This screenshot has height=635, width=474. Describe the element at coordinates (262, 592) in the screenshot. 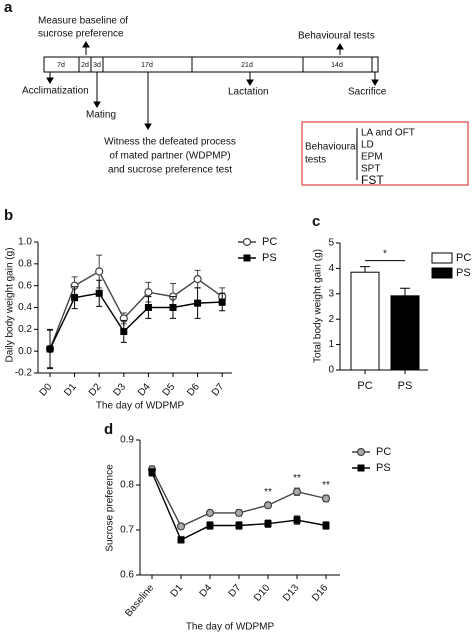

I see `x-tick-label: D10` at that location.